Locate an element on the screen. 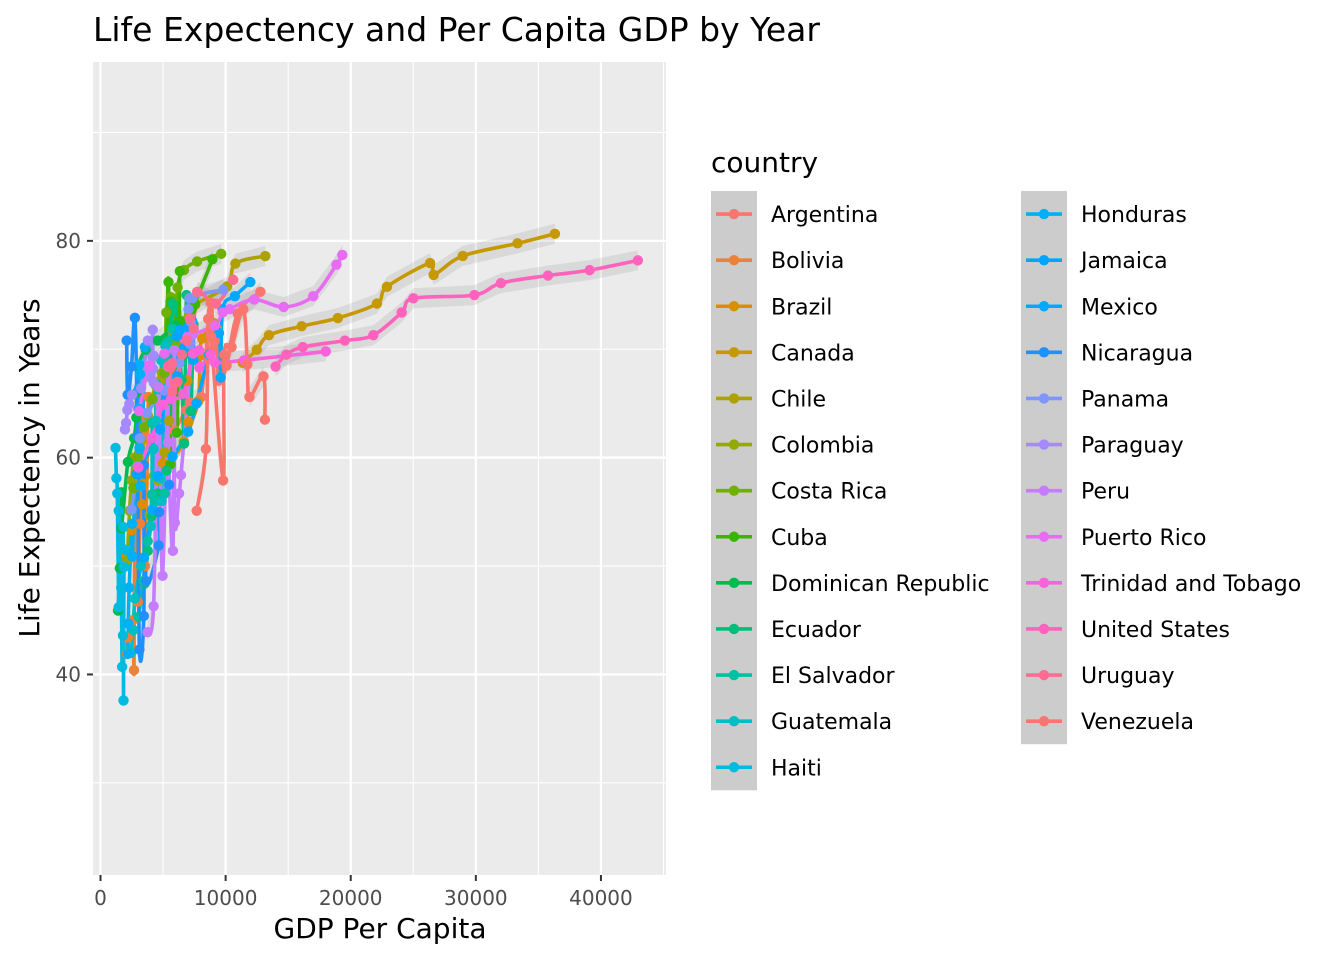  y-tick-label: 80 is located at coordinates (68, 241).